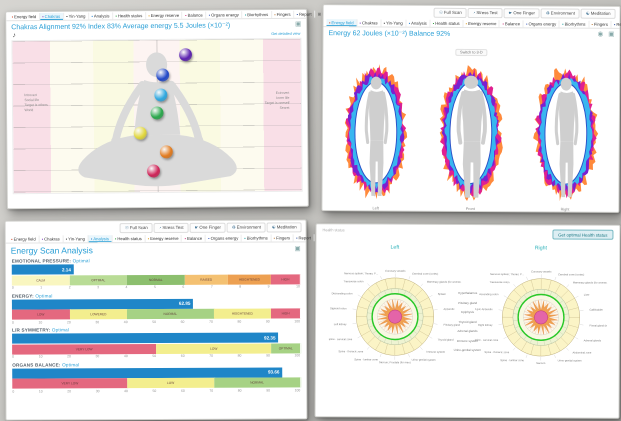  Describe the element at coordinates (471, 52) in the screenshot. I see `switch-3d-button: Switch to 3-D` at that location.